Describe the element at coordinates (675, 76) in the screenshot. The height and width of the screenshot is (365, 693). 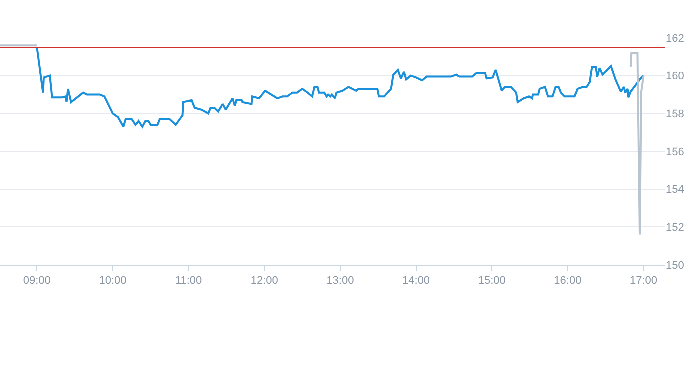
I see `y-tick-label: 160` at that location.